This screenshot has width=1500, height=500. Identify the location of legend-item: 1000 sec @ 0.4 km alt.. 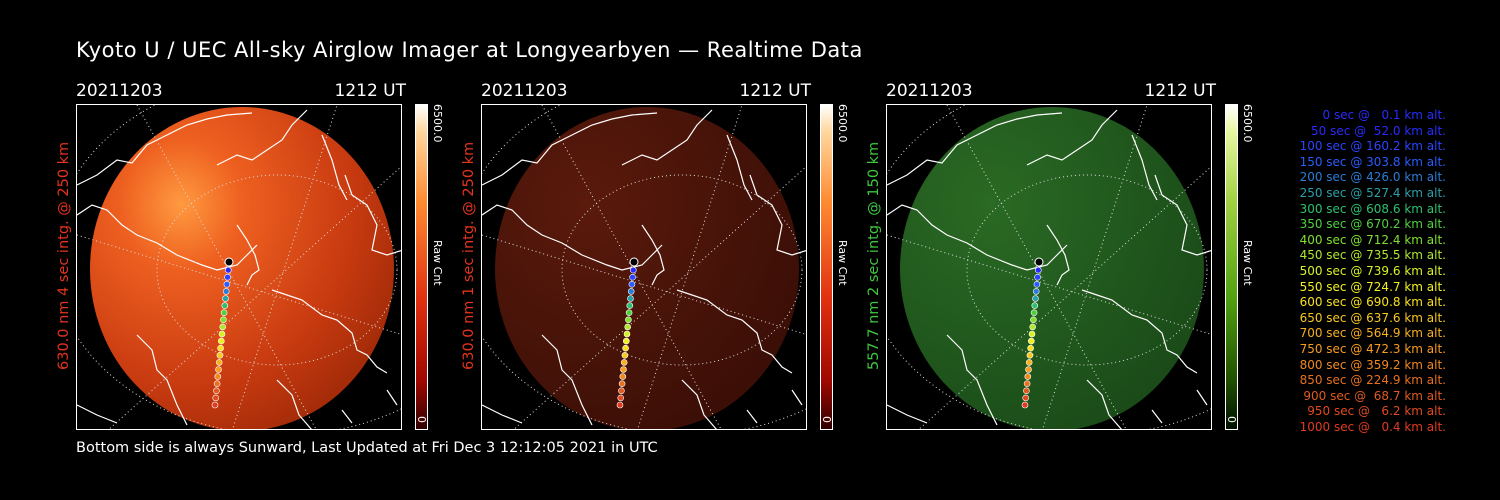
(1372, 426).